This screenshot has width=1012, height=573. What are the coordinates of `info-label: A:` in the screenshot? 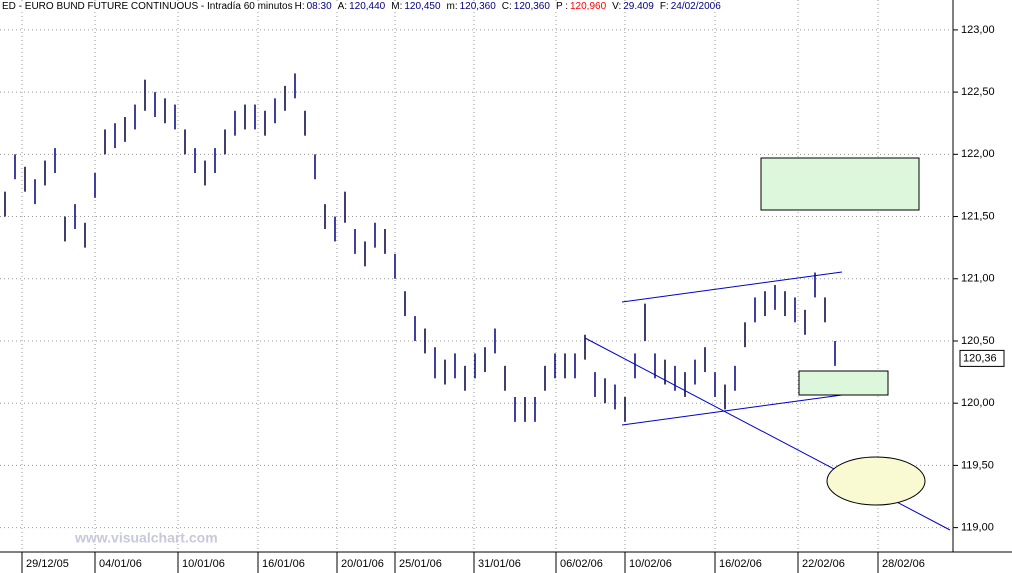 It's located at (342, 6).